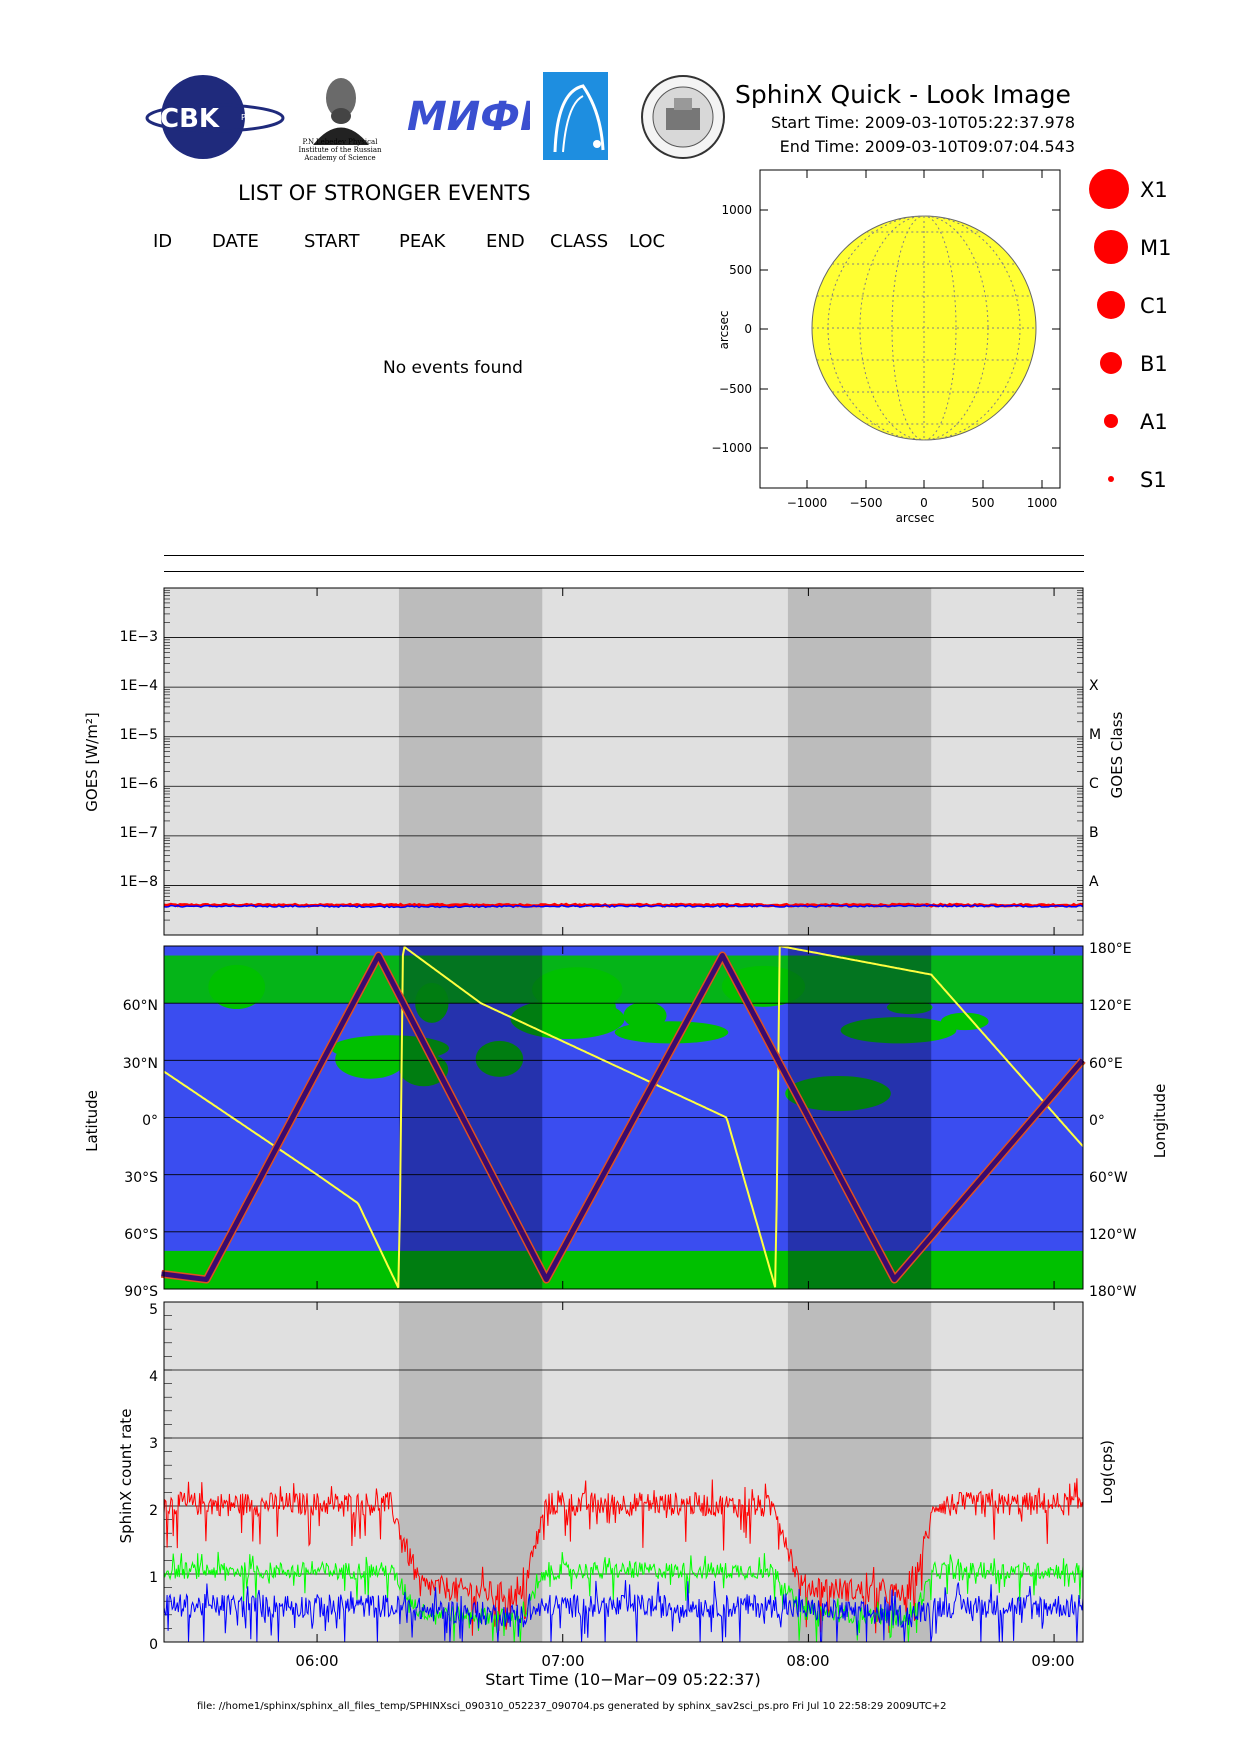 Image resolution: width=1240 pixels, height=1754 pixels. What do you see at coordinates (1109, 189) in the screenshot?
I see `legend-dot-x1` at bounding box center [1109, 189].